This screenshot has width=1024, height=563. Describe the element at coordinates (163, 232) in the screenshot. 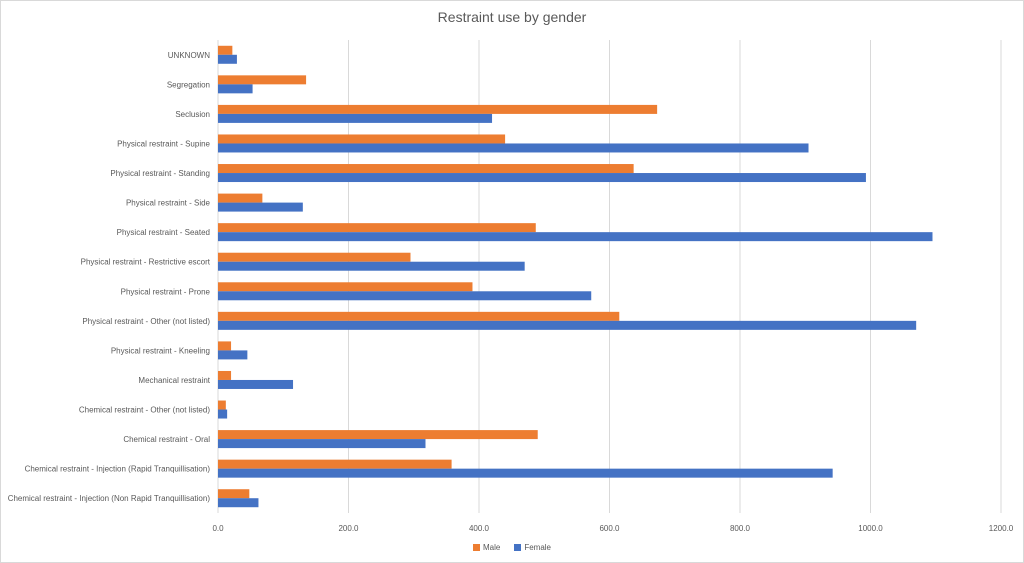

I see `category-label: Physical restraint - Seated` at that location.